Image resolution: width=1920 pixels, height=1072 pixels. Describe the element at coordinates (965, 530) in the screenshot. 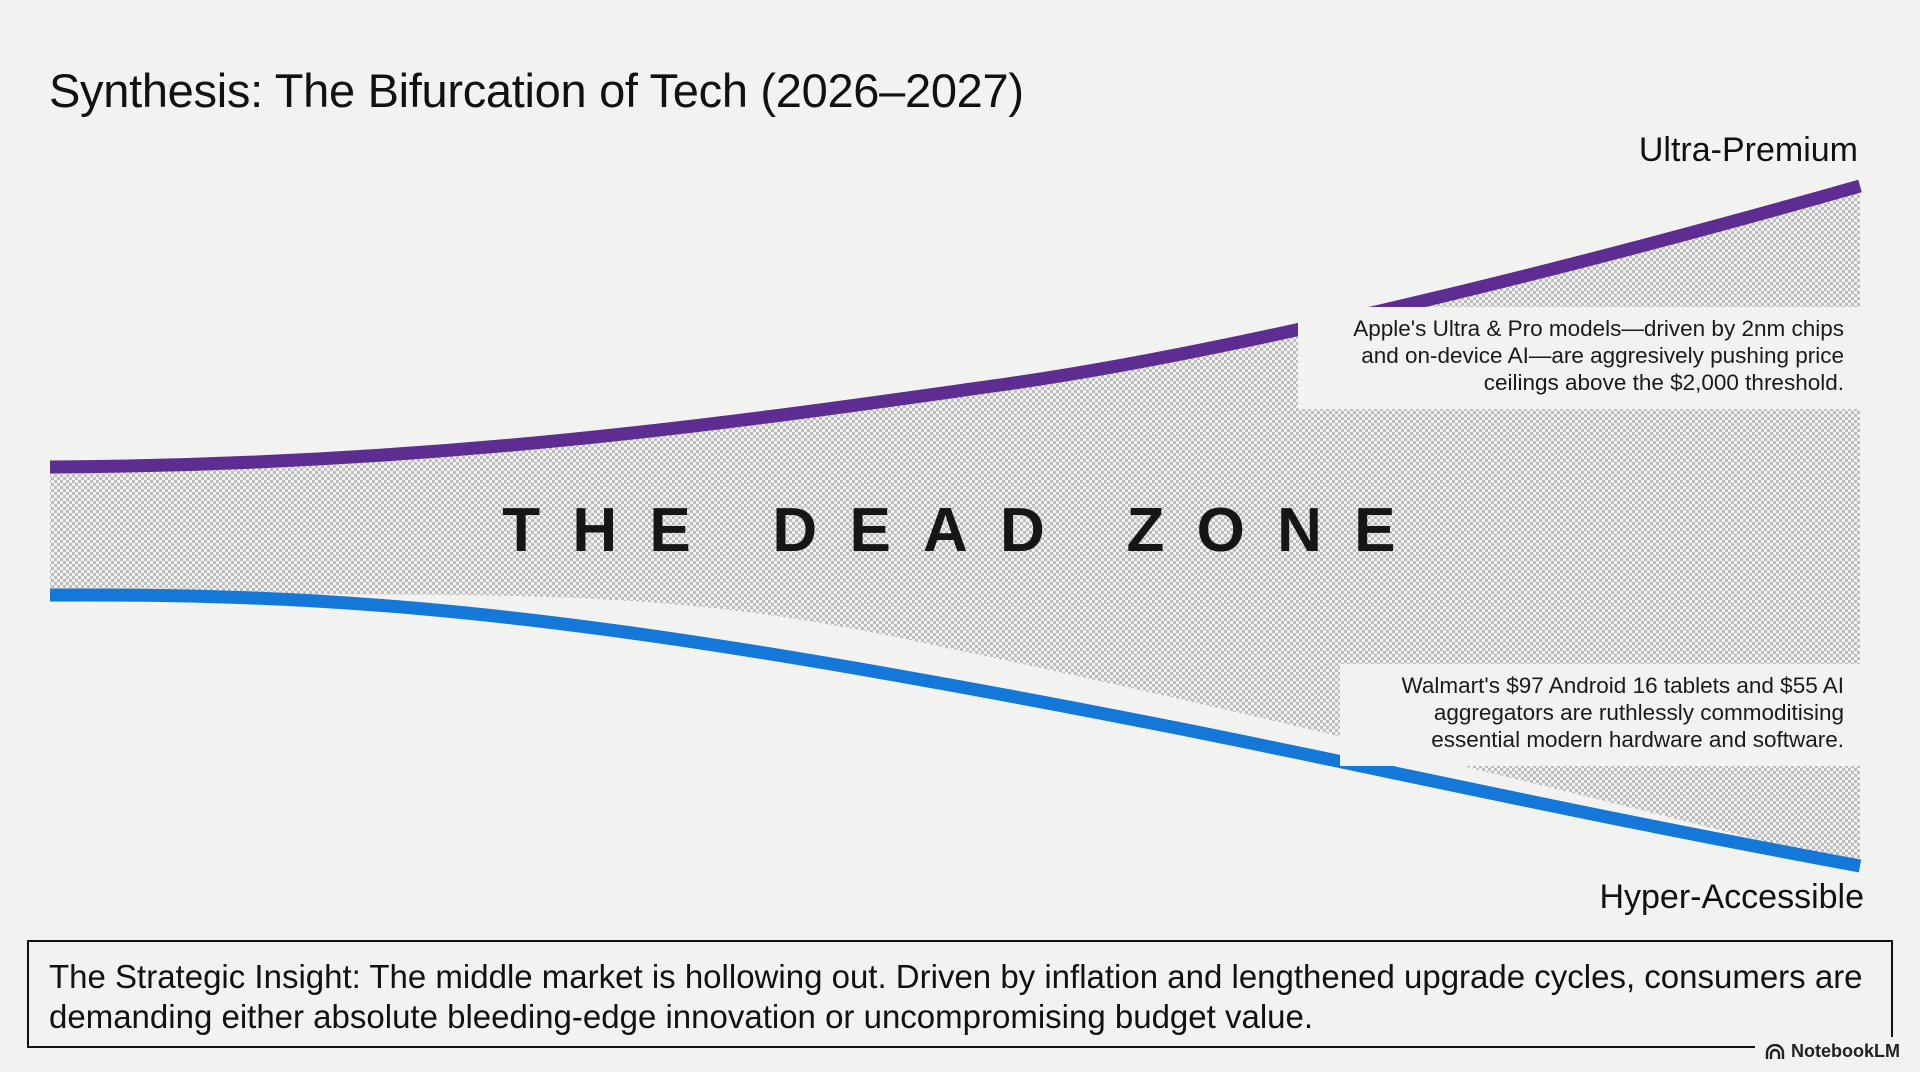

I see `dead-zone-label: THE DEAD ZONE` at that location.